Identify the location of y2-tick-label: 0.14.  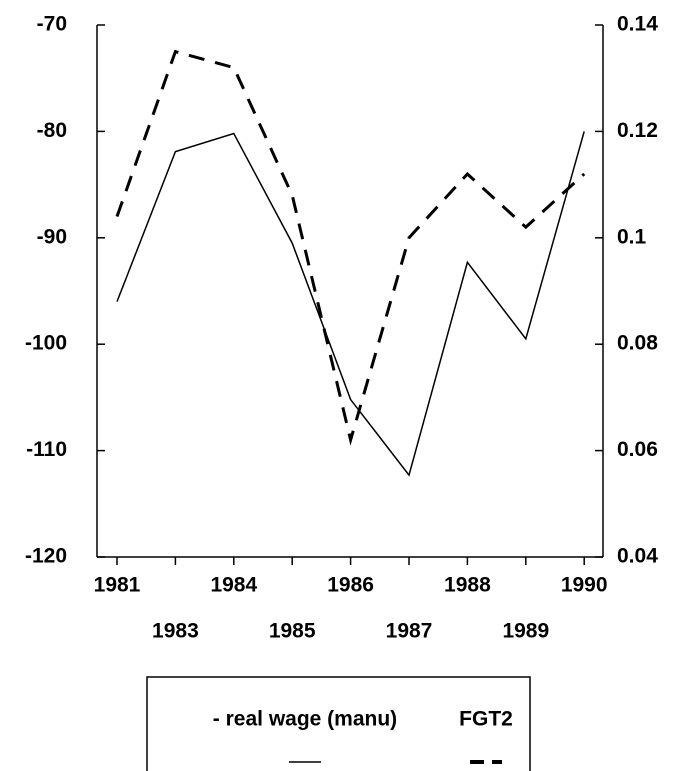
(637, 24).